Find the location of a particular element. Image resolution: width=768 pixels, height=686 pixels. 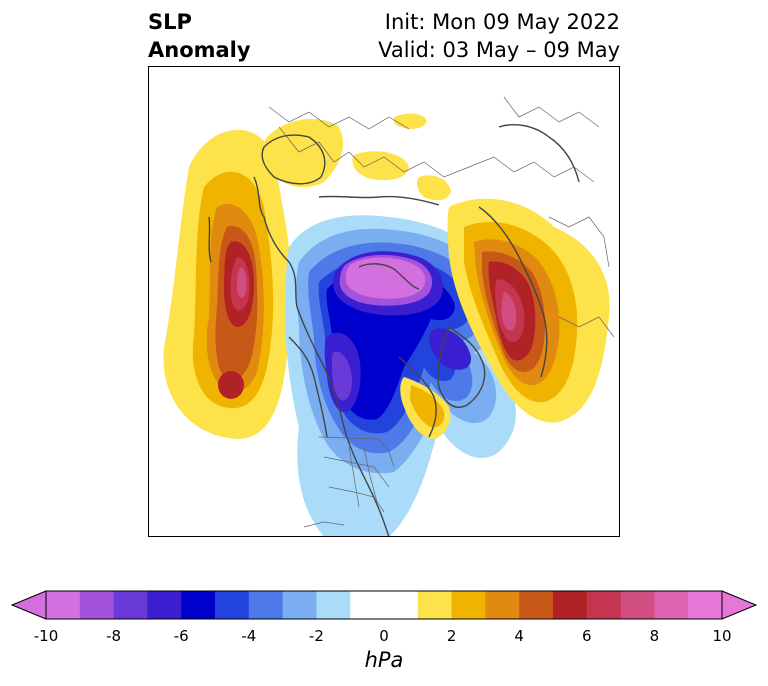

colorbar-tick-label: 0 is located at coordinates (384, 636).